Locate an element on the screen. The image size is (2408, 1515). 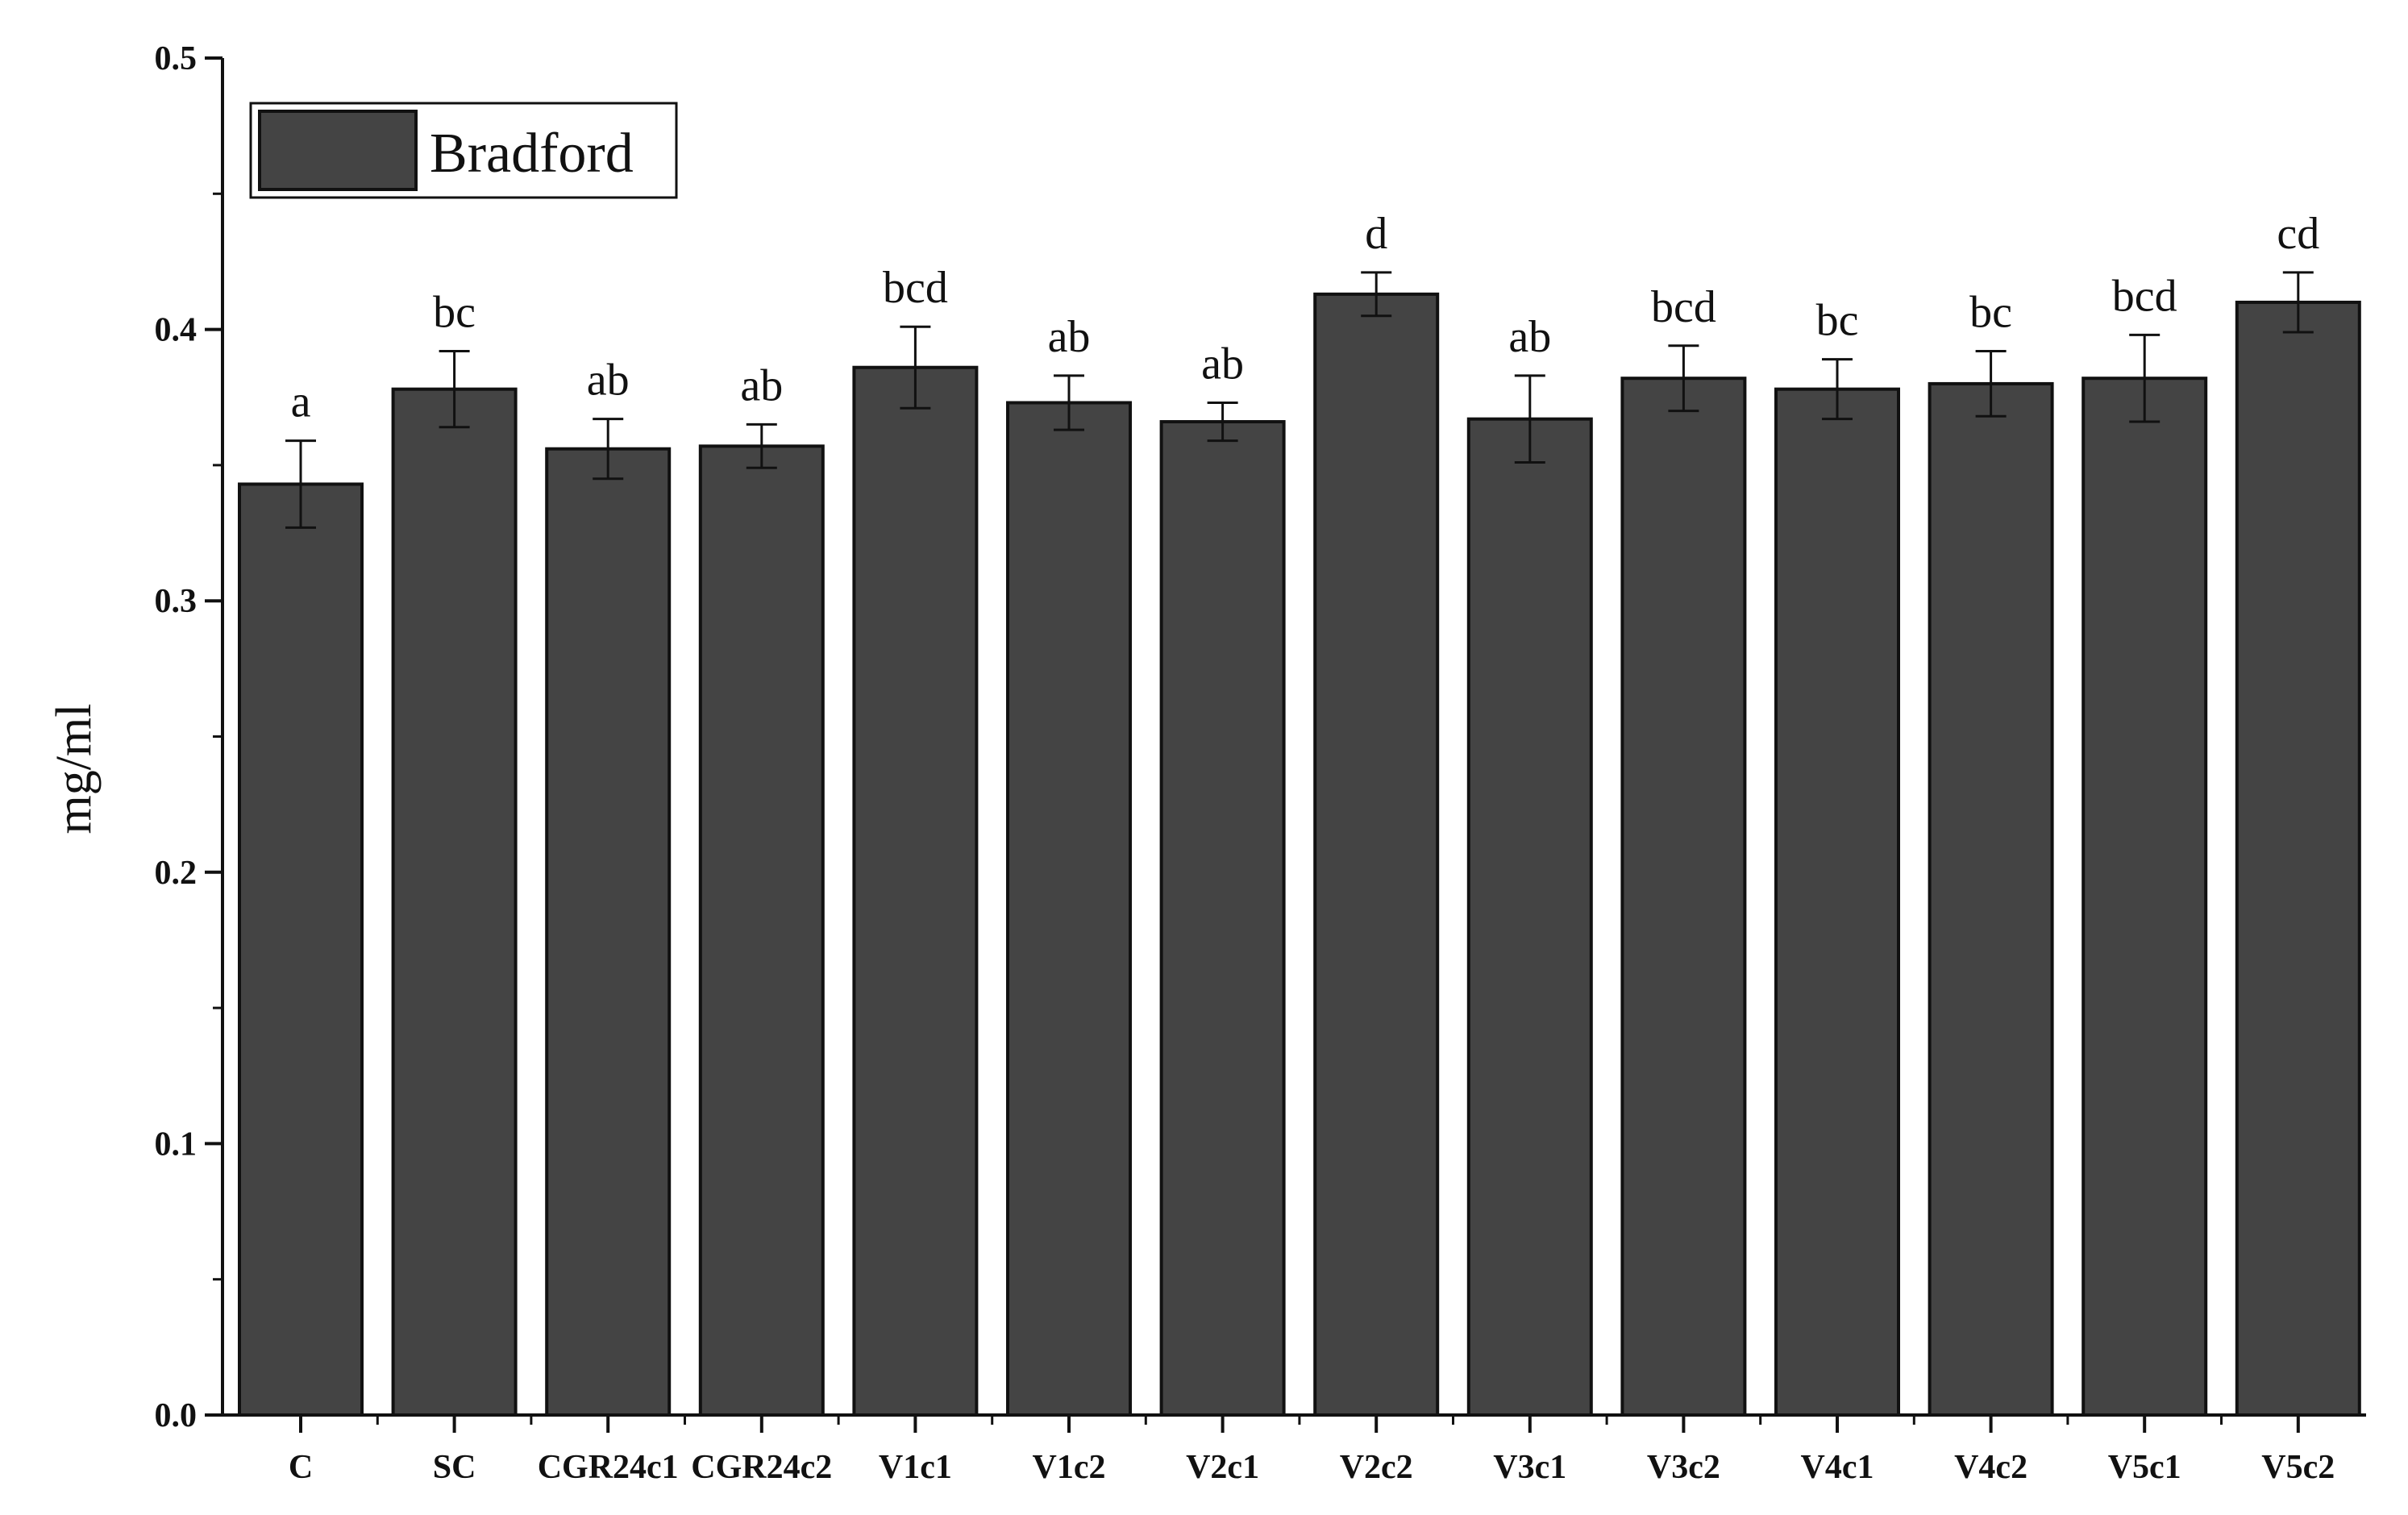
x-tick-label: SC is located at coordinates (454, 1468).